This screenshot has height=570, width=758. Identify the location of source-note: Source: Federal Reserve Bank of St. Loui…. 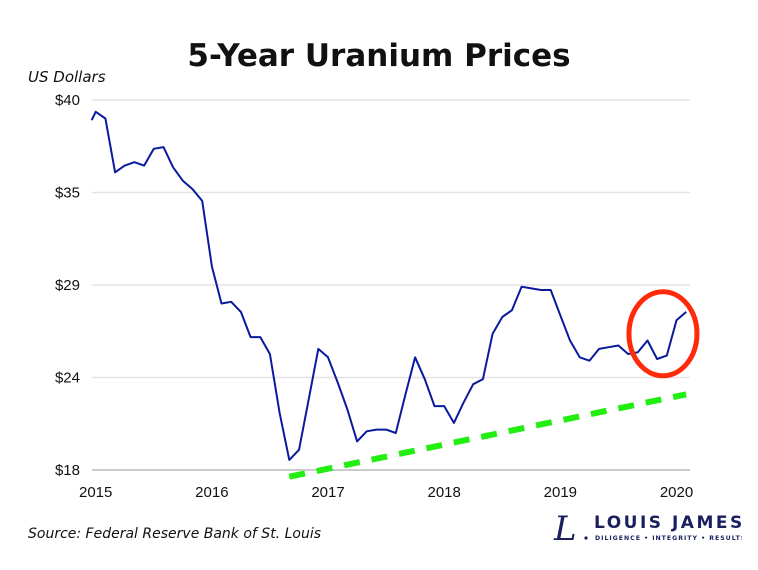
(175, 534).